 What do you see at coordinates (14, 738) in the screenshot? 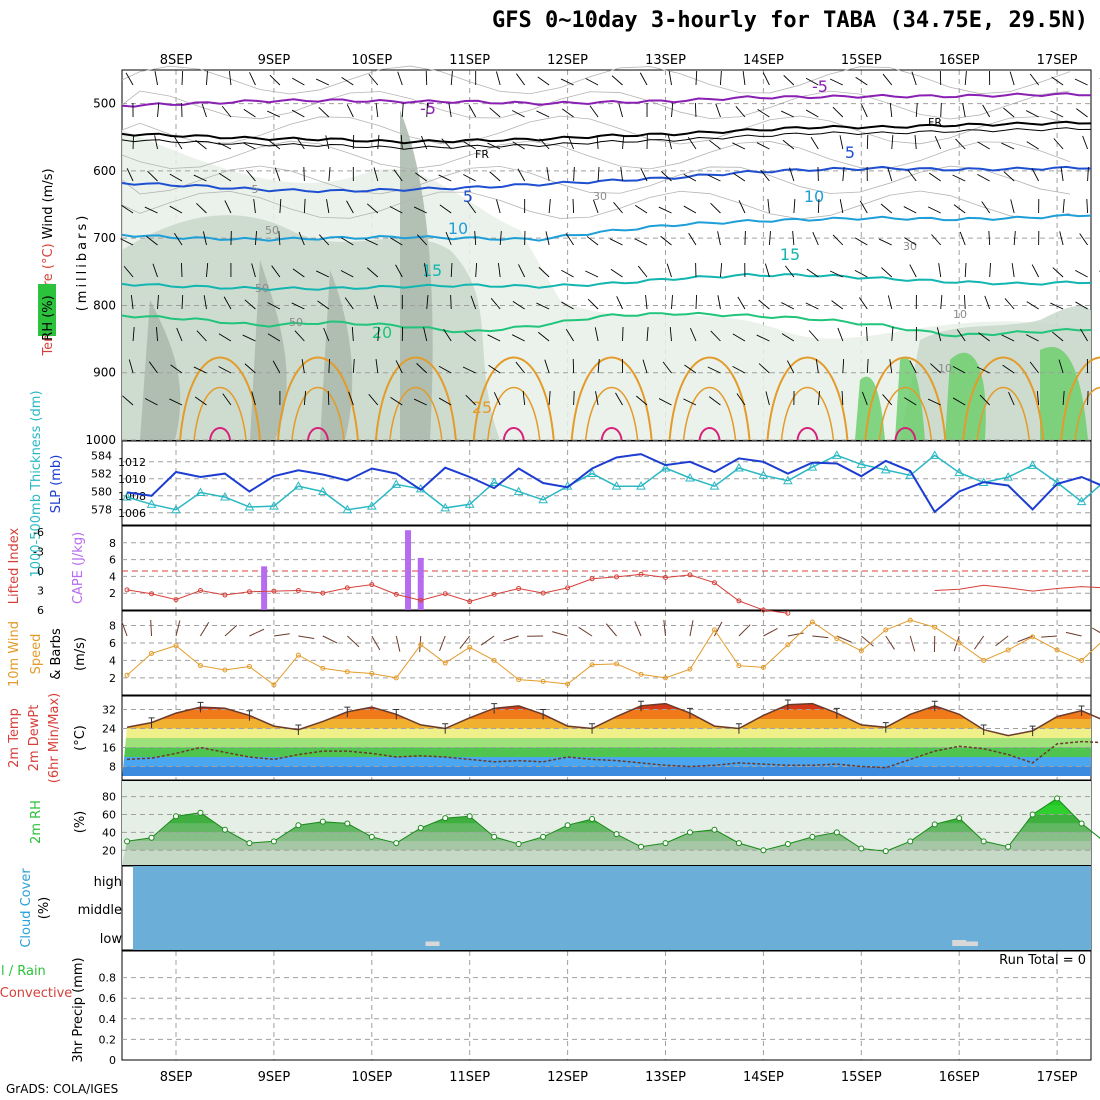
I see `temp-label: 2m Temp` at bounding box center [14, 738].